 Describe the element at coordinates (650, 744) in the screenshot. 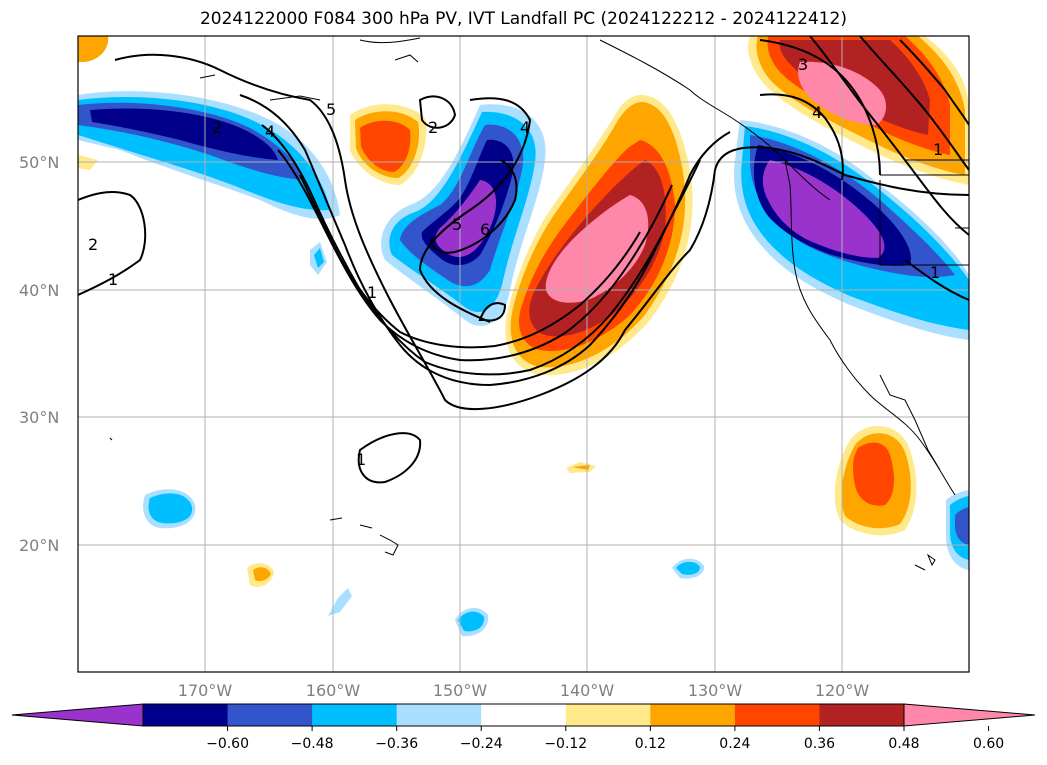

I see `colorbar-tick-label: 0.12` at that location.